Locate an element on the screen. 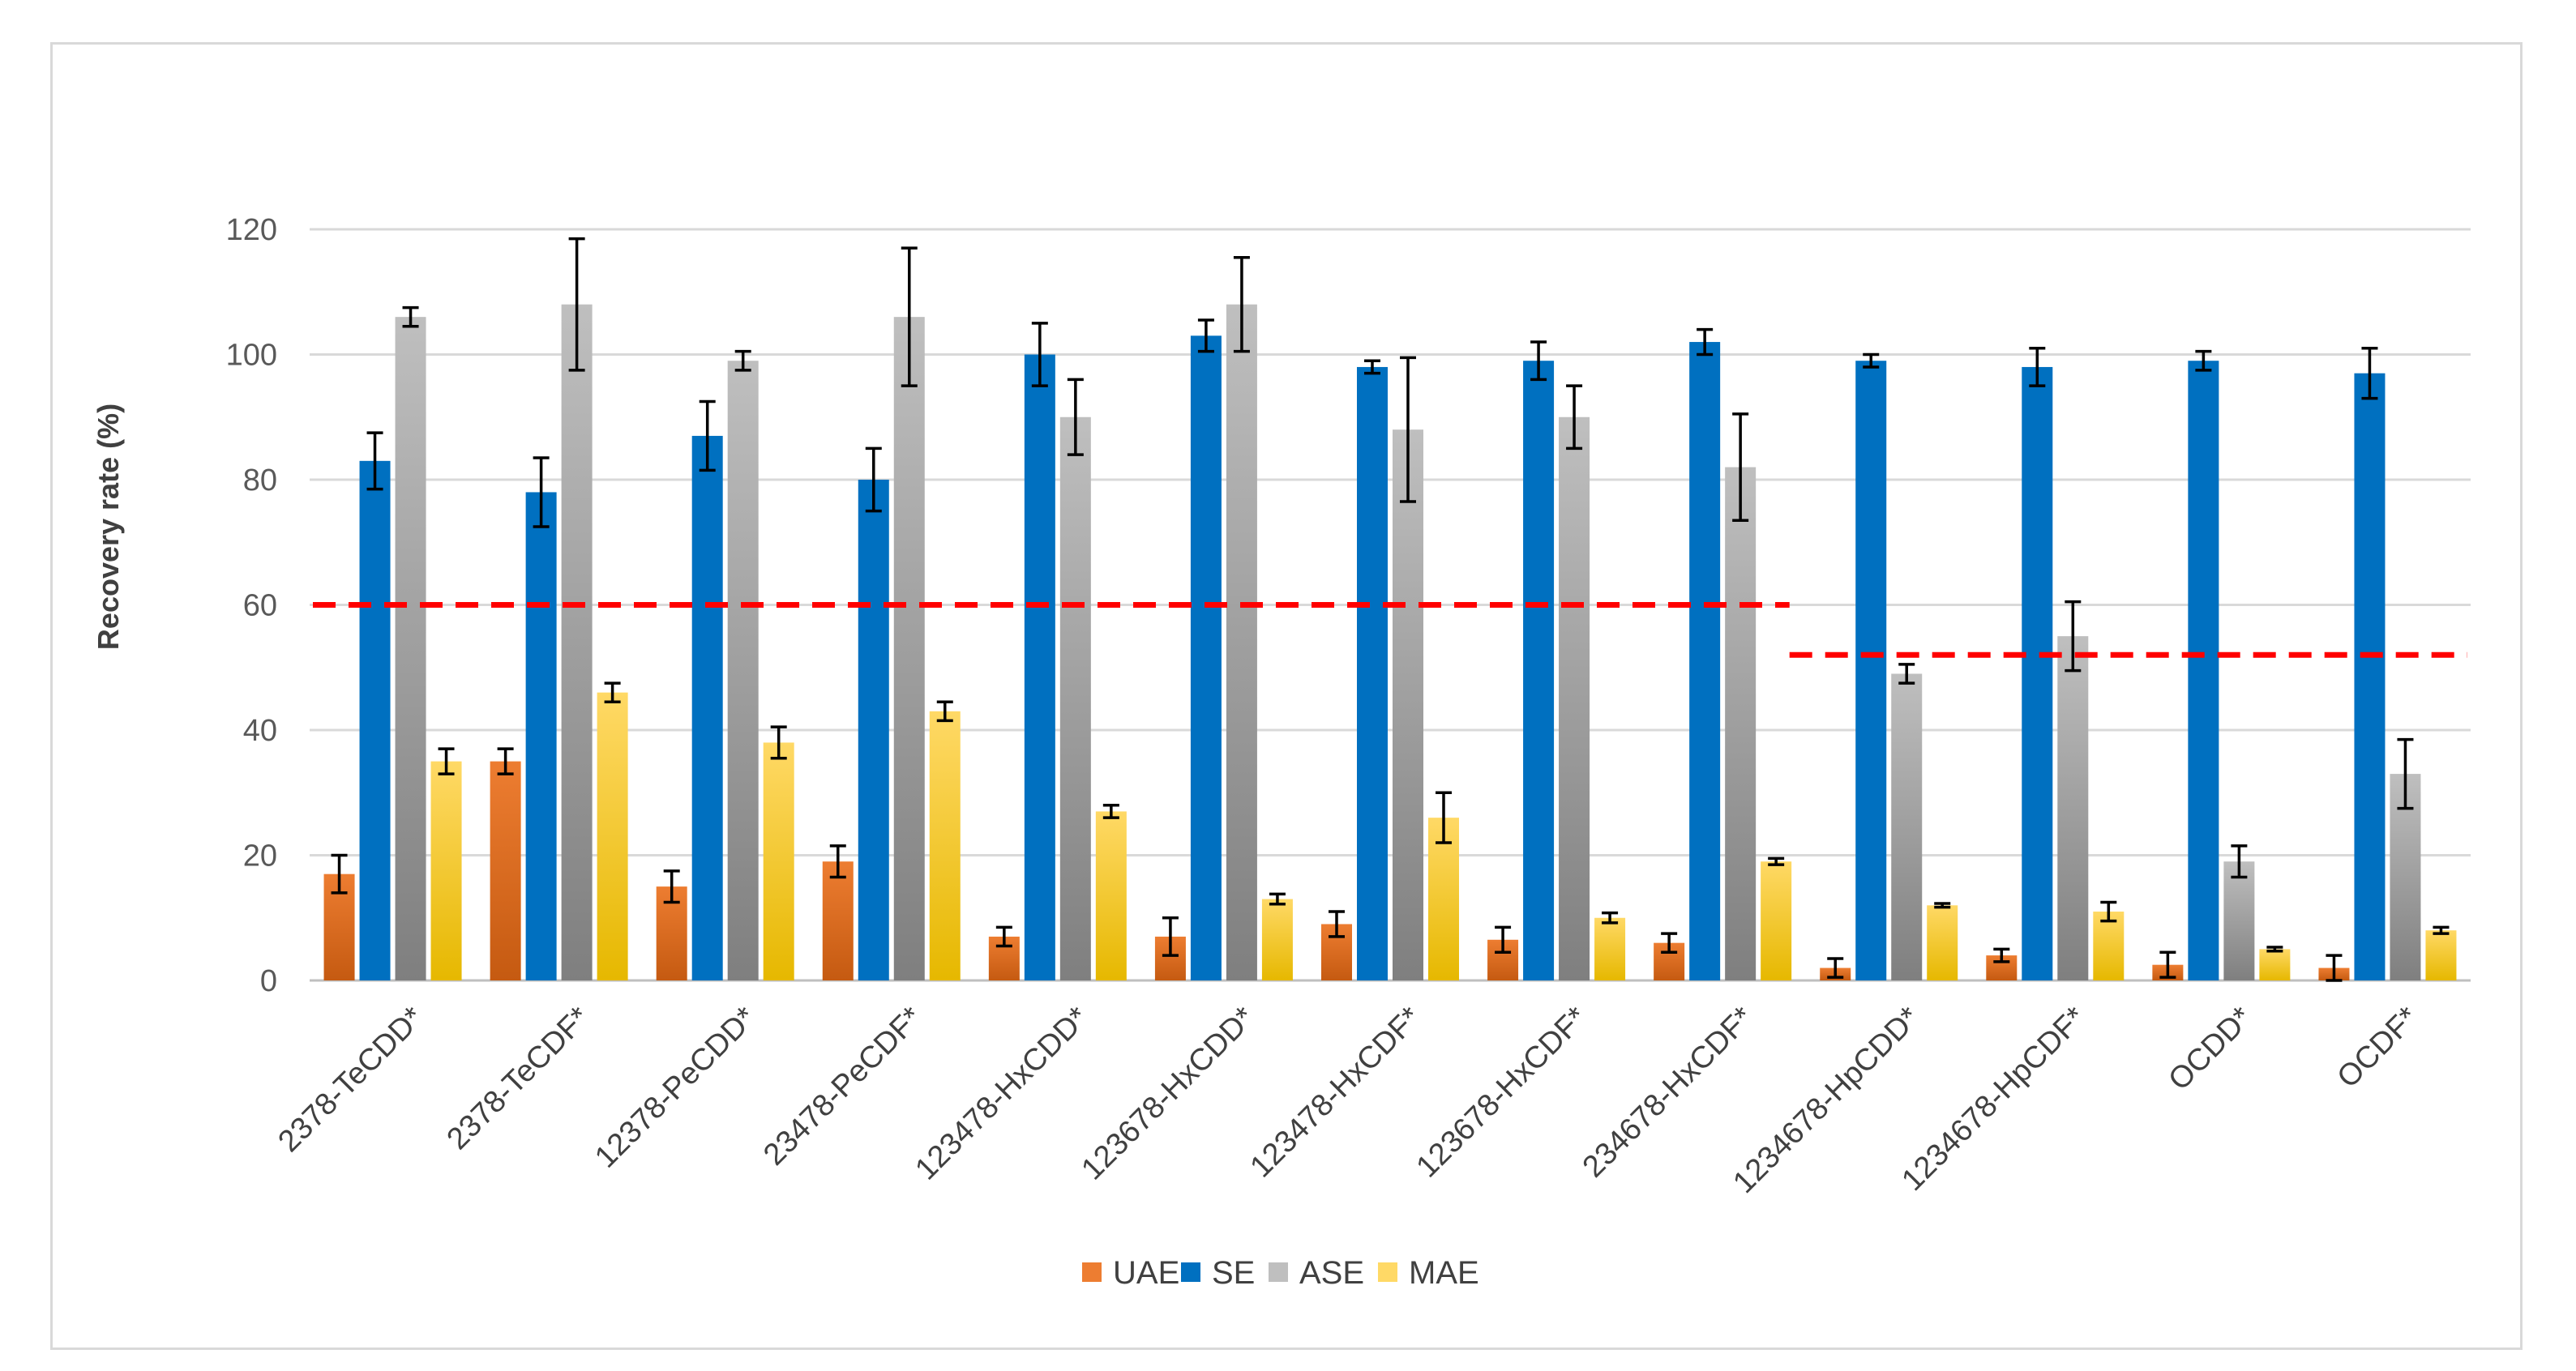  y-tick-label: 120 is located at coordinates (251, 230).